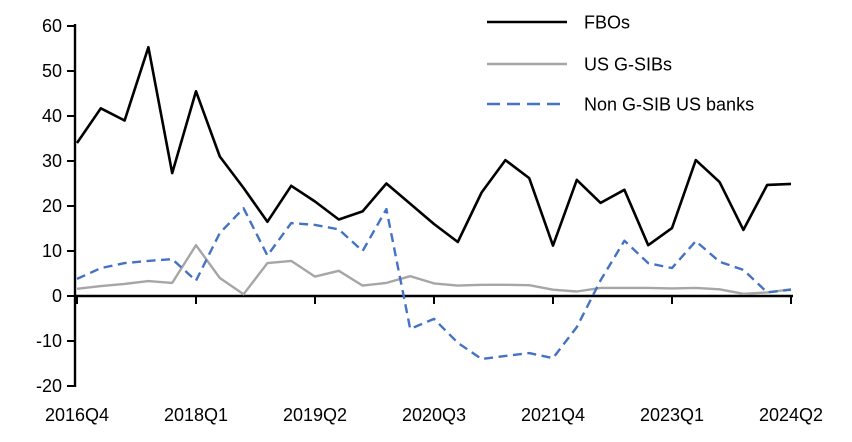 This screenshot has width=852, height=442. Describe the element at coordinates (52, 71) in the screenshot. I see `y-axis-tick-label: 50` at that location.